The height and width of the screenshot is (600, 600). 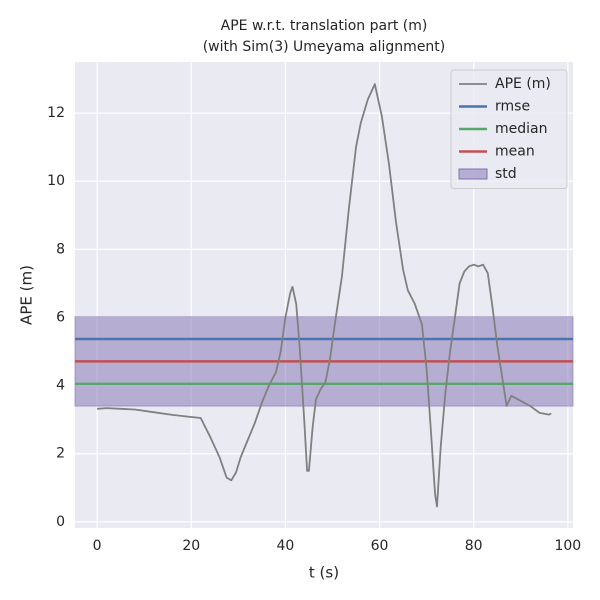 I want to click on y-tick-label: 0, so click(x=60, y=522).